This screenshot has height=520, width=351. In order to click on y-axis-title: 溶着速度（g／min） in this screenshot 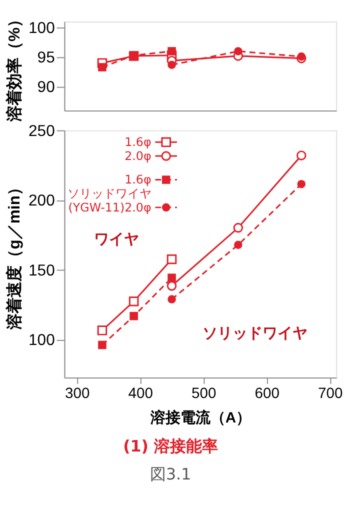, I will do `click(14, 255)`.